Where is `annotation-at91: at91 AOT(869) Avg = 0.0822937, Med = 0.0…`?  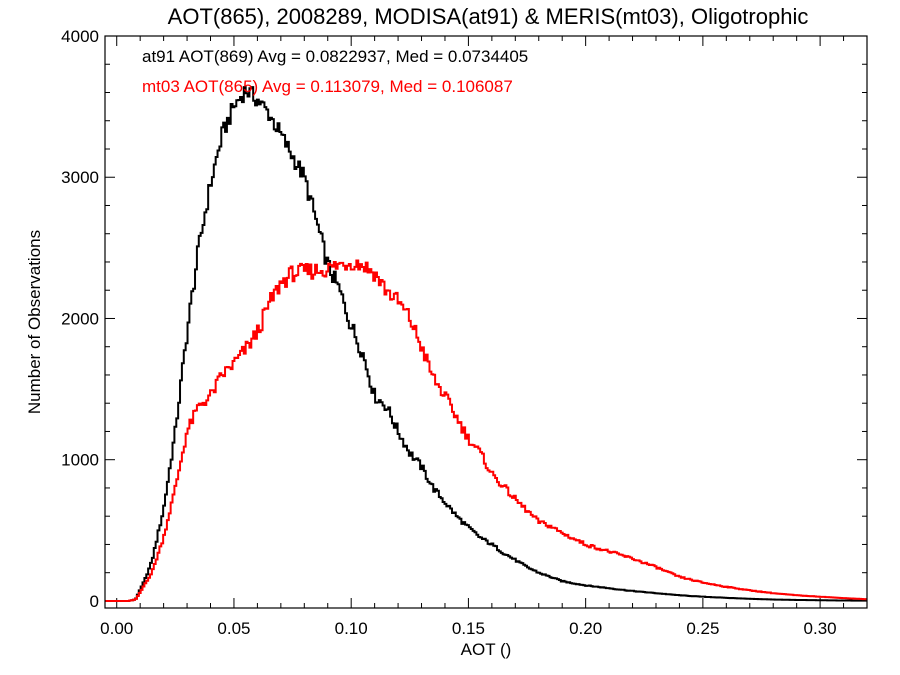 annotation-at91: at91 AOT(869) Avg = 0.0822937, Med = 0.0… is located at coordinates (335, 56).